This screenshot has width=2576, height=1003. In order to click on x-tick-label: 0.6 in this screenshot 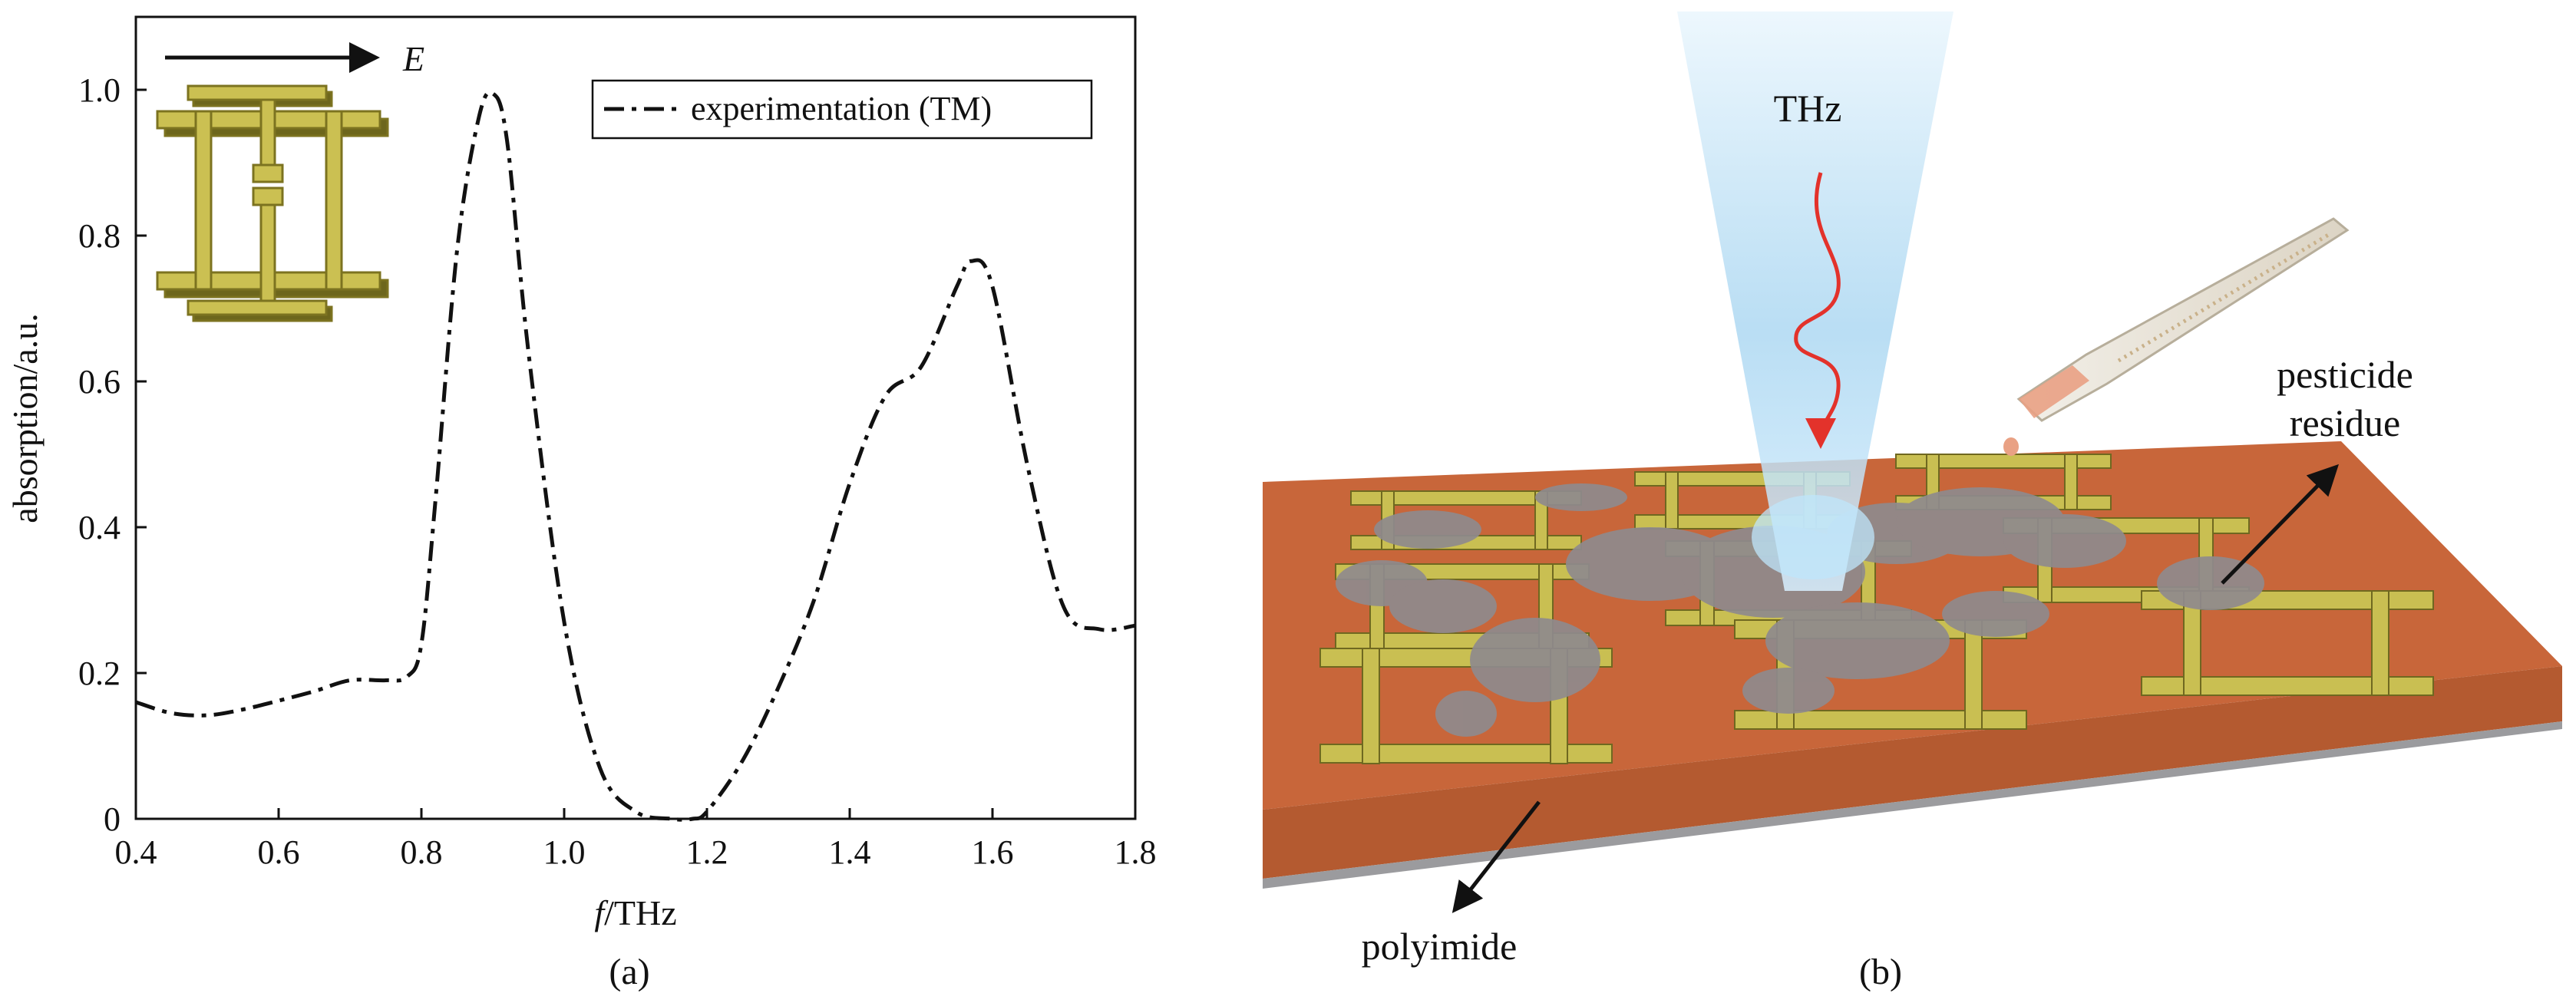, I will do `click(279, 852)`.